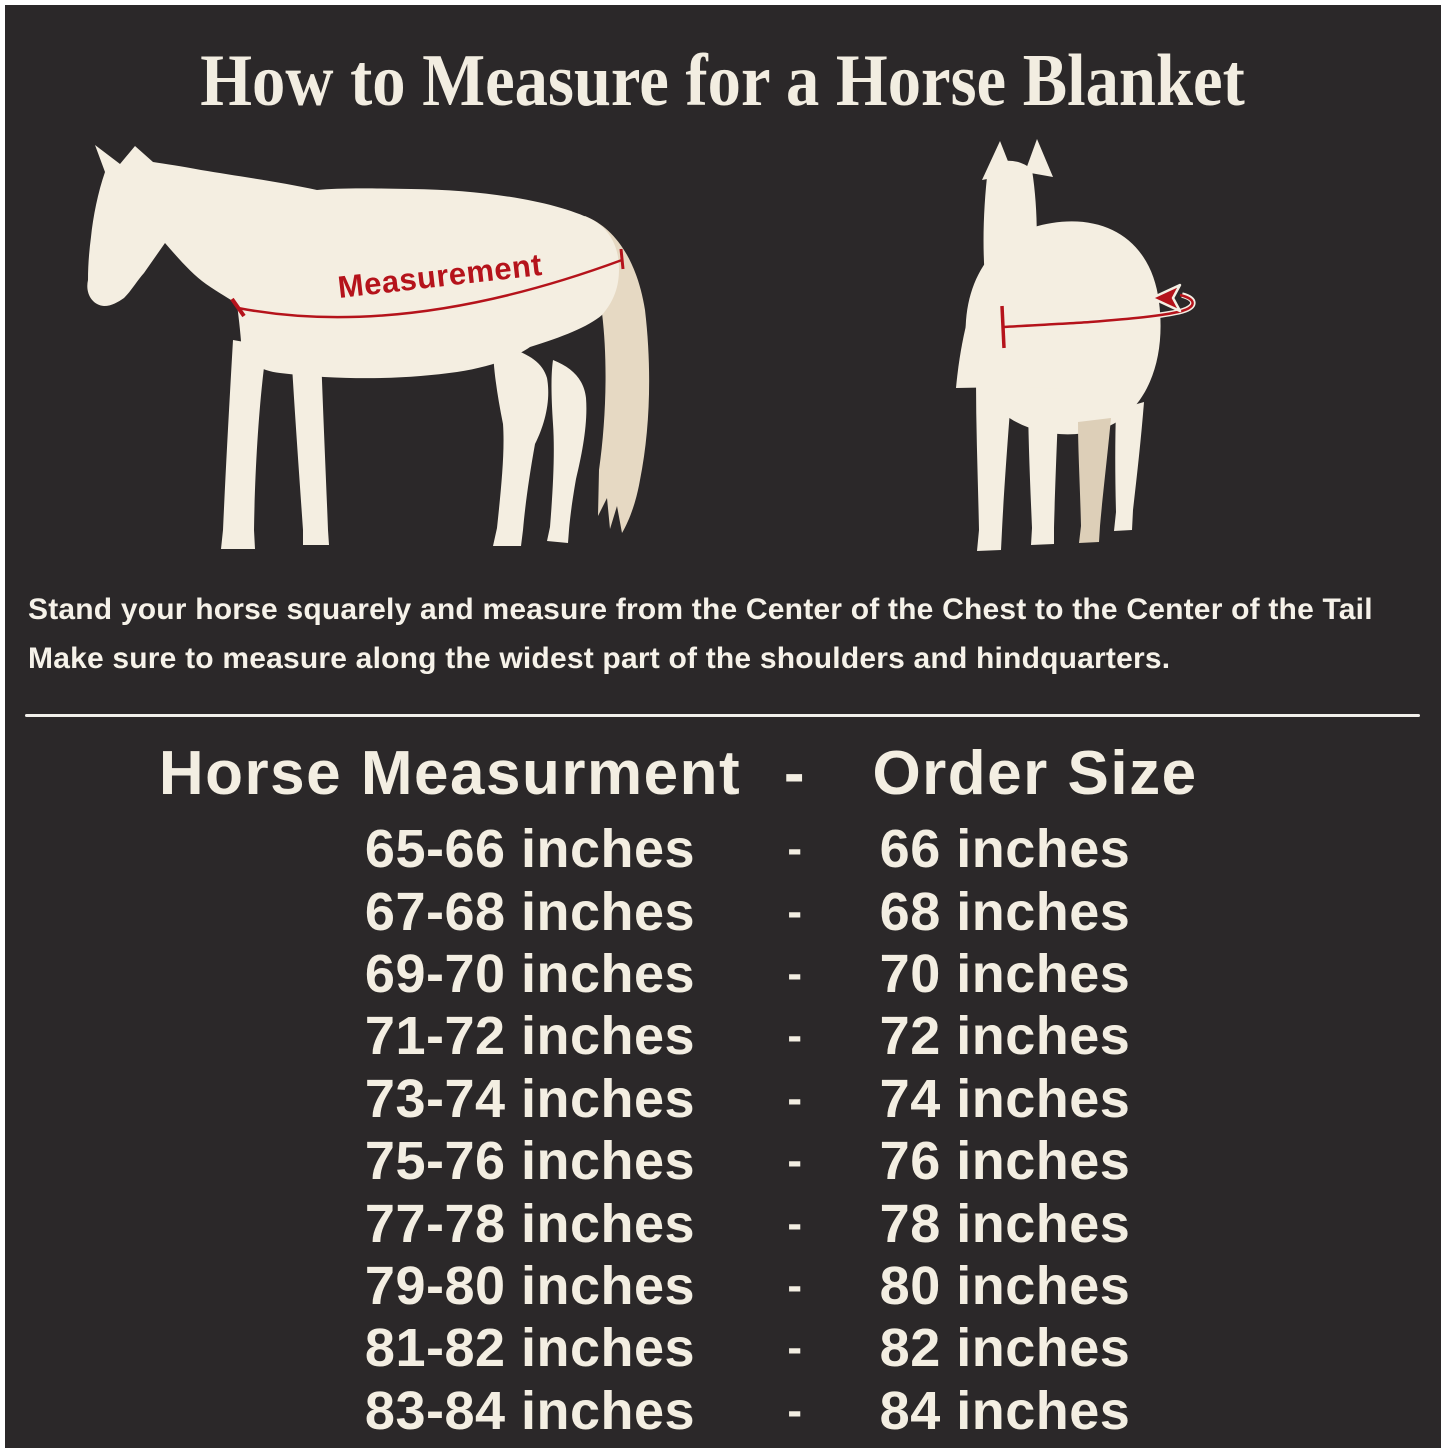  I want to click on size-table-row: 65-66 inches - 66 inches, so click(685, 849).